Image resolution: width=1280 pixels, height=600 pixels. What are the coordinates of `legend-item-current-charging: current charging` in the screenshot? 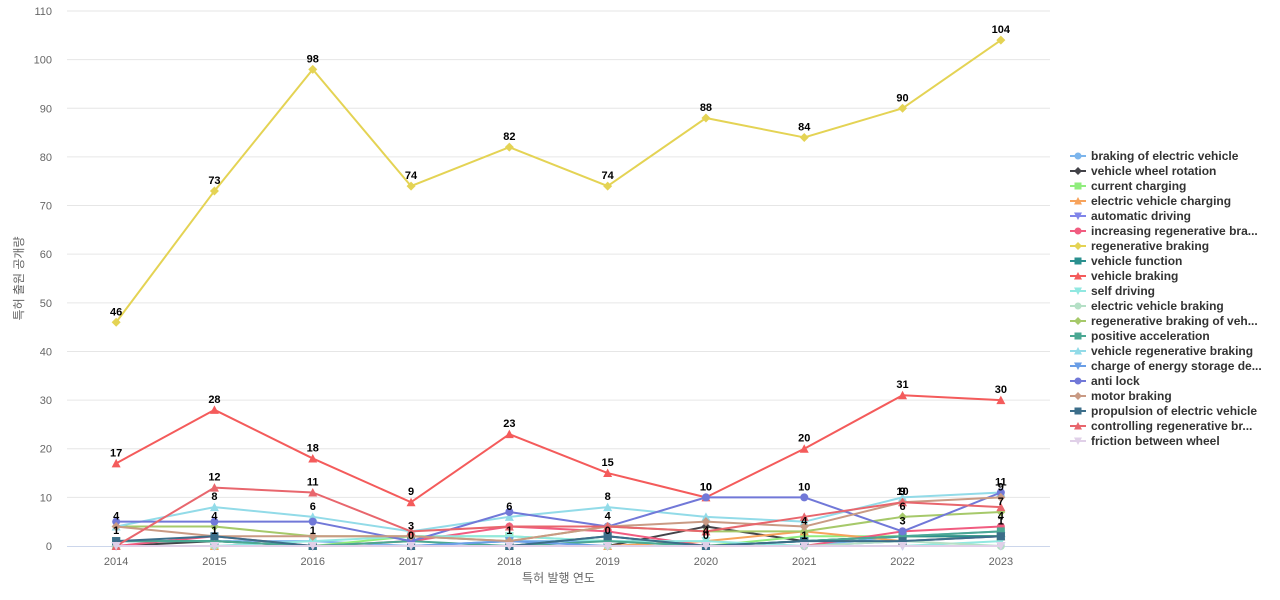 It's located at (1172, 185).